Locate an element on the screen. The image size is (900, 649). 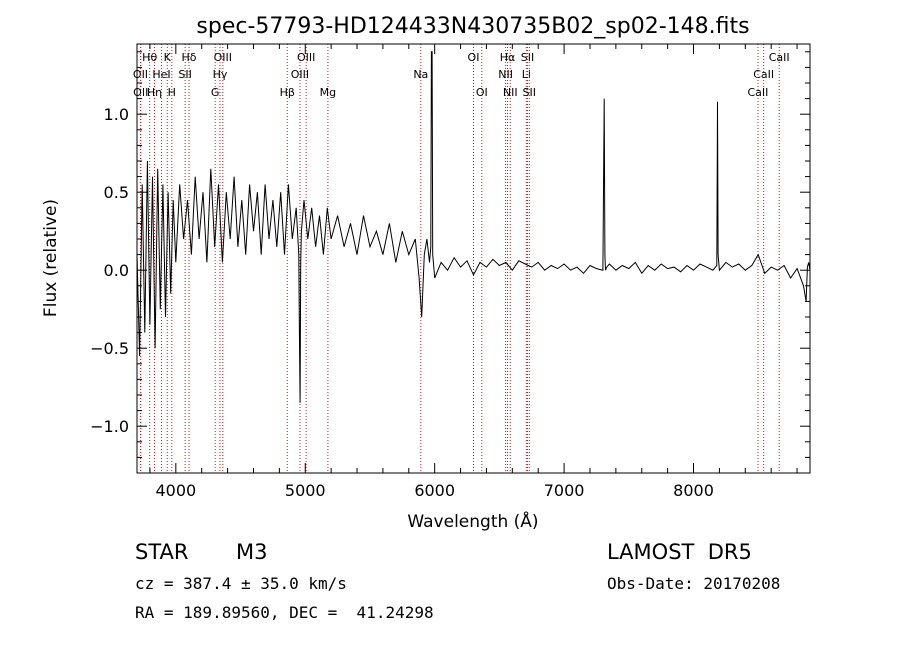
marker-label: Hβ is located at coordinates (287, 92).